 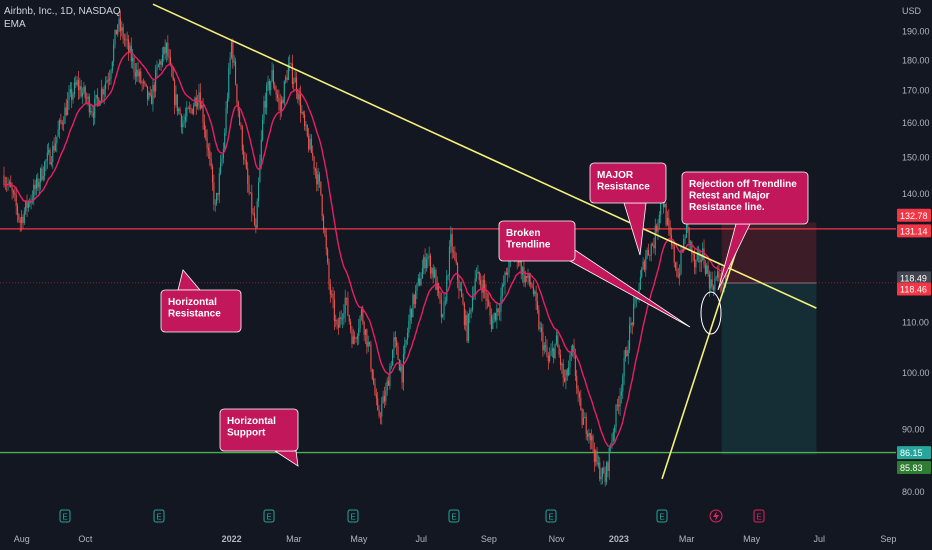 What do you see at coordinates (192, 302) in the screenshot?
I see `callout-text: Horizontal` at bounding box center [192, 302].